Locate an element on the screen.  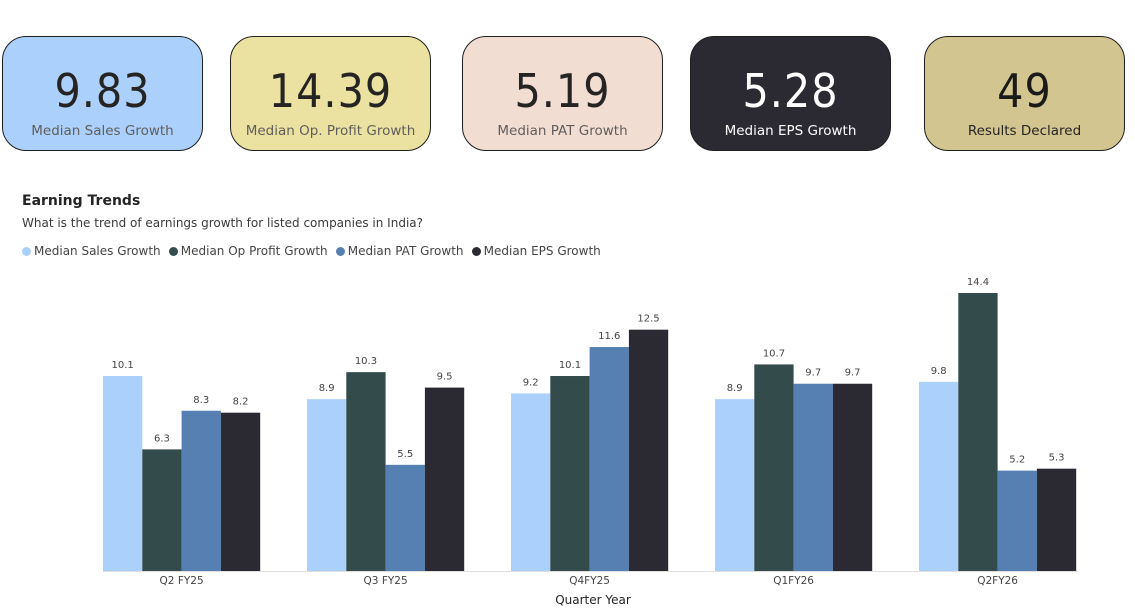
kpi-card-sales-growth: 9.83 Median Sales Growth is located at coordinates (102, 93).